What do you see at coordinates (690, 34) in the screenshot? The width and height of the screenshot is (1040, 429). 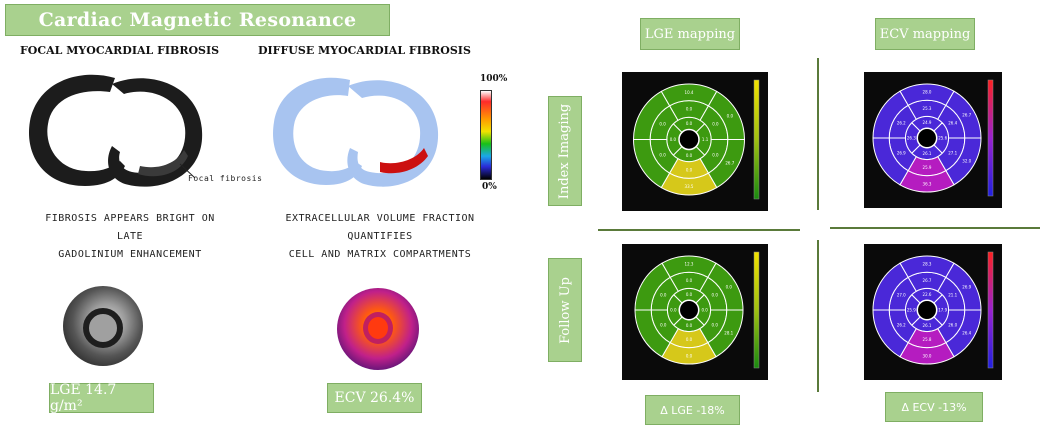 I see `lge-mapping-header: LGE mapping` at bounding box center [690, 34].